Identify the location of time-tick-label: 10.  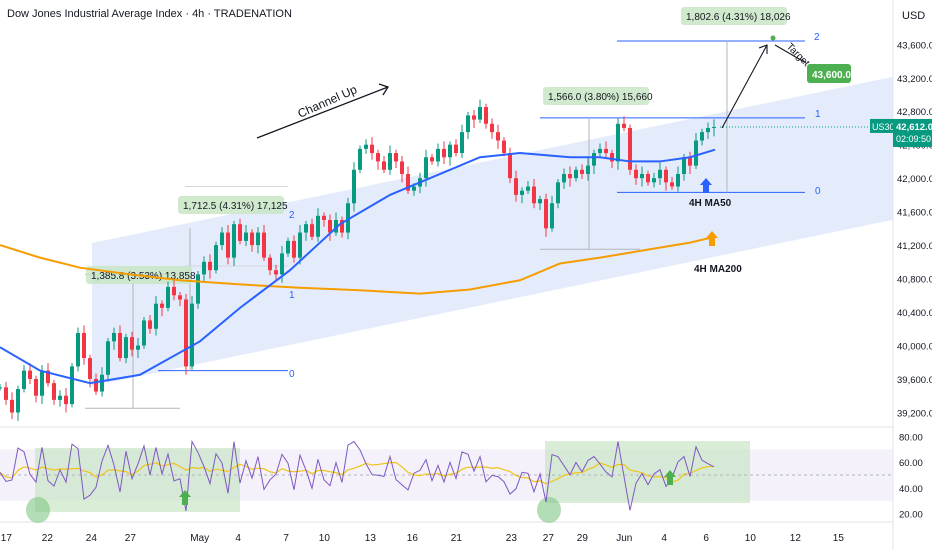
(325, 538).